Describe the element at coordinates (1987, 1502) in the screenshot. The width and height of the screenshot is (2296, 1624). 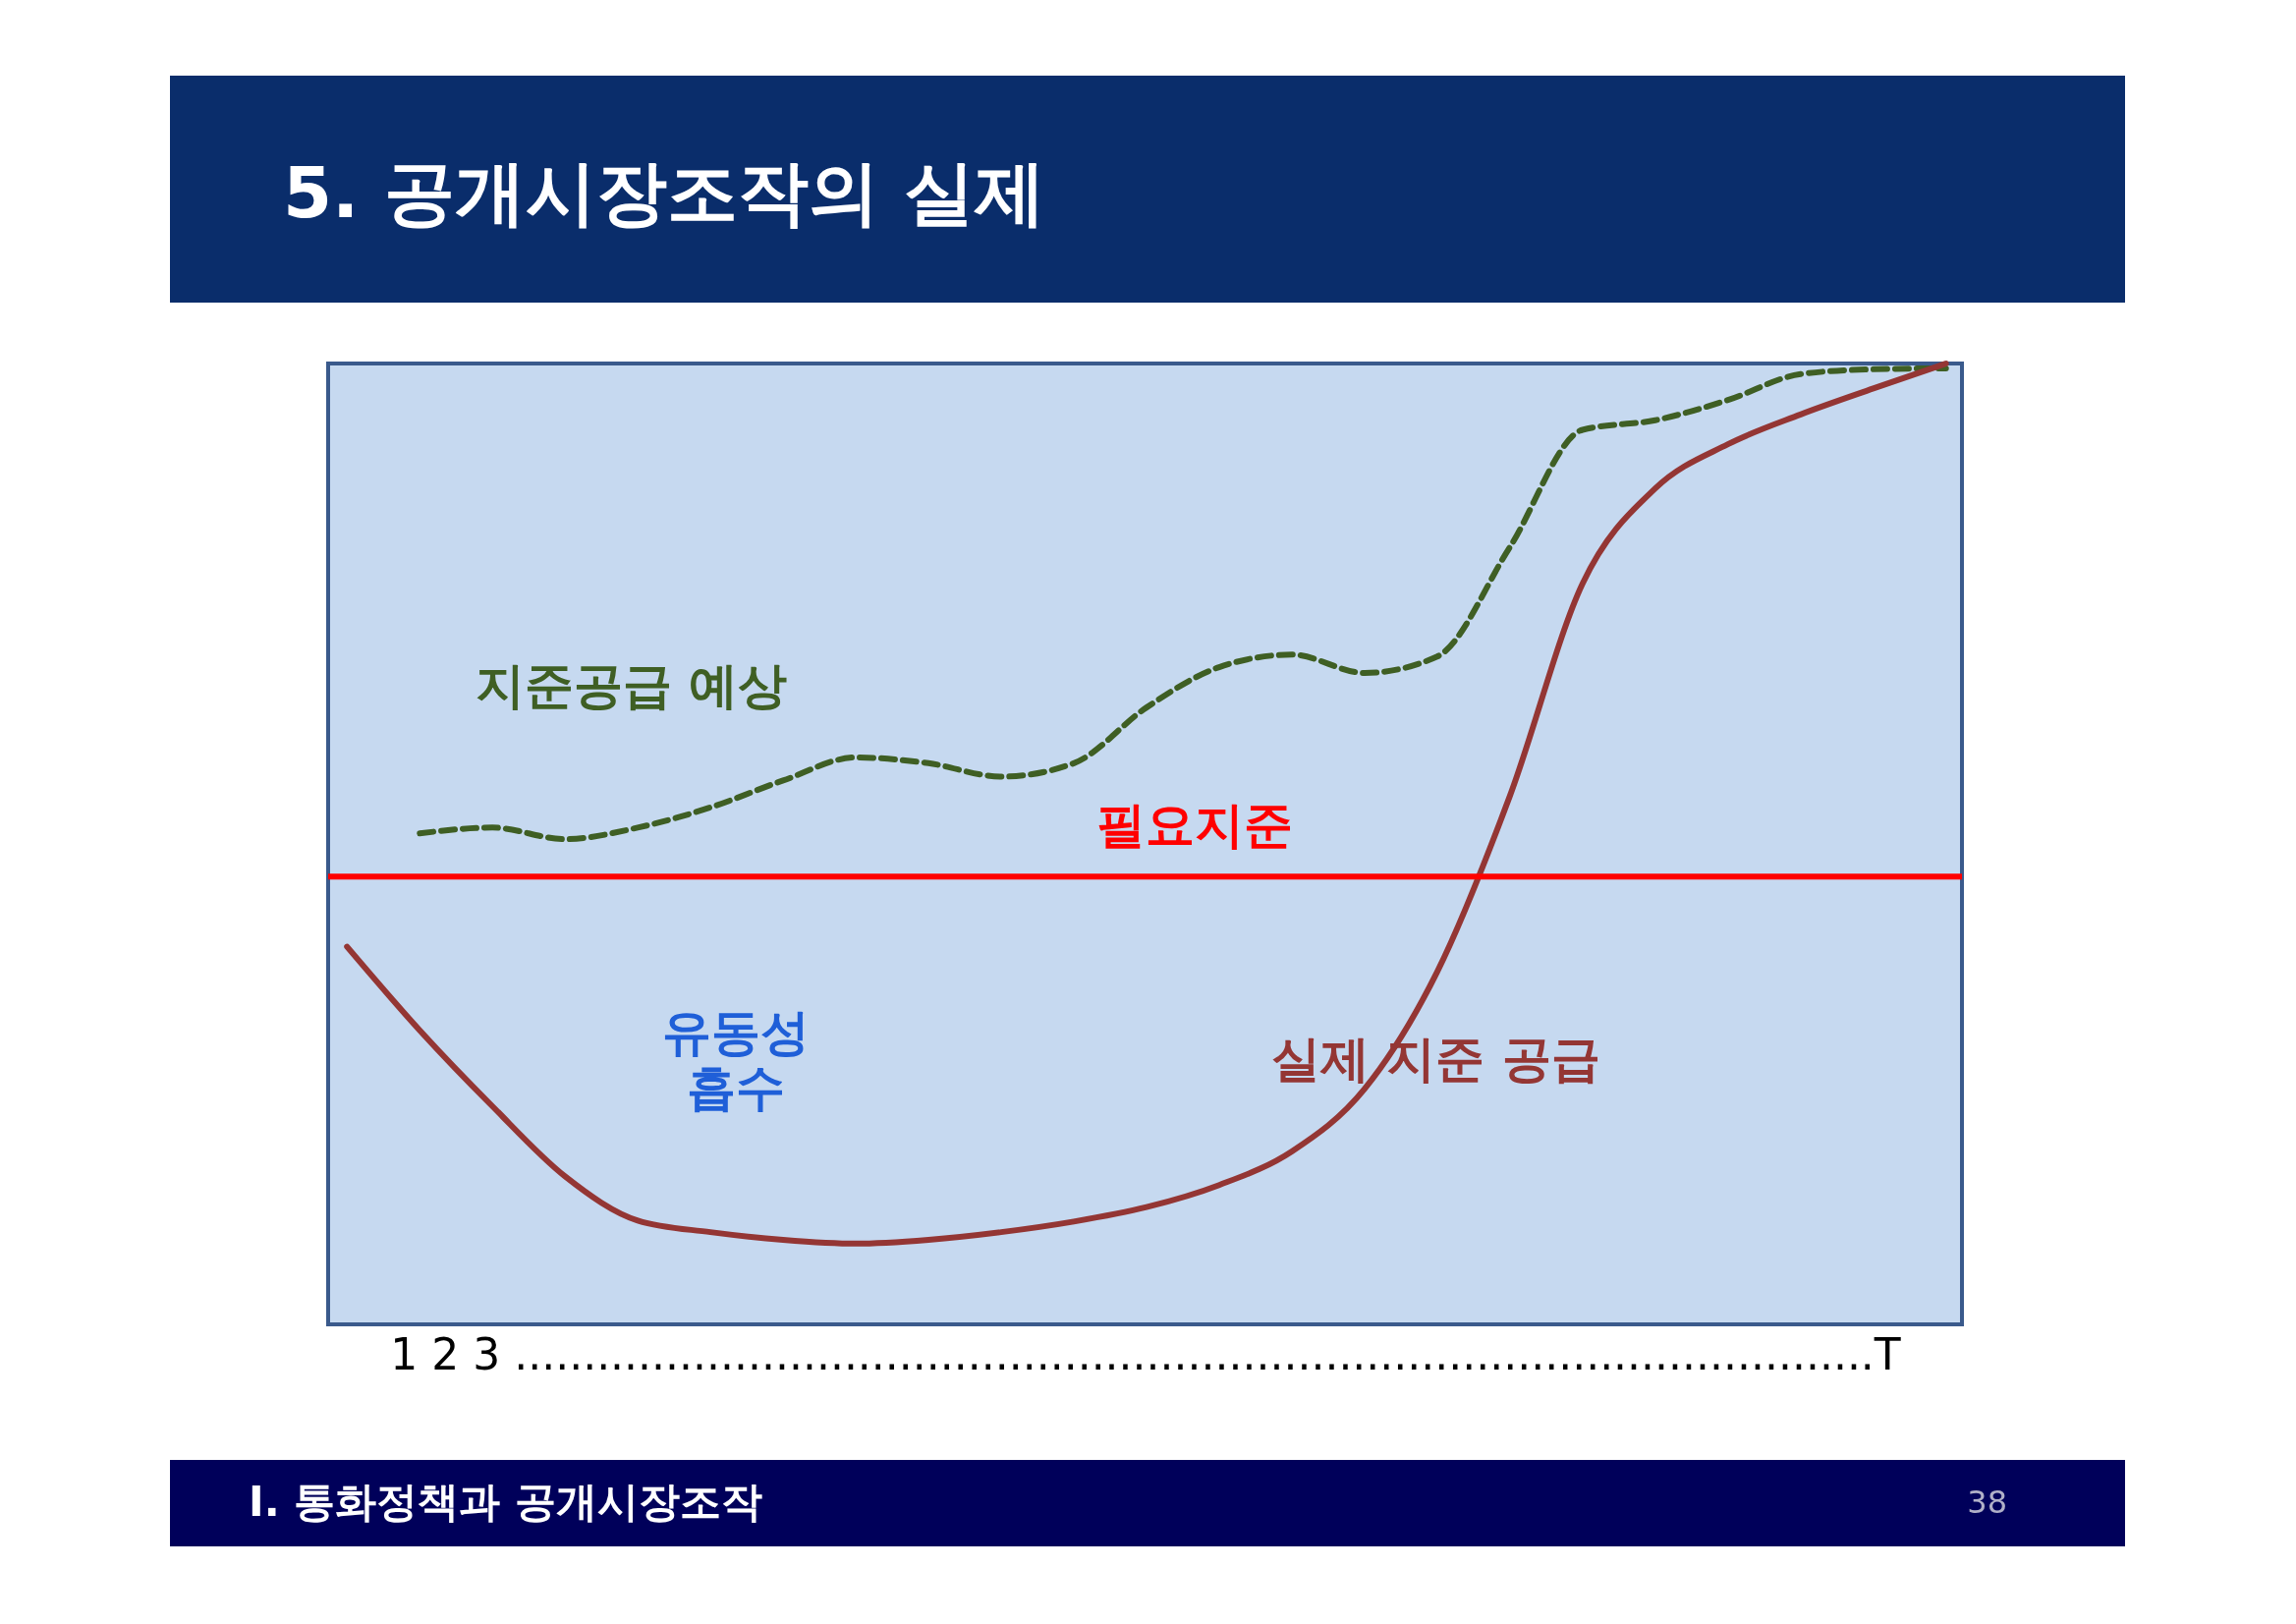
I see `text: 38` at that location.